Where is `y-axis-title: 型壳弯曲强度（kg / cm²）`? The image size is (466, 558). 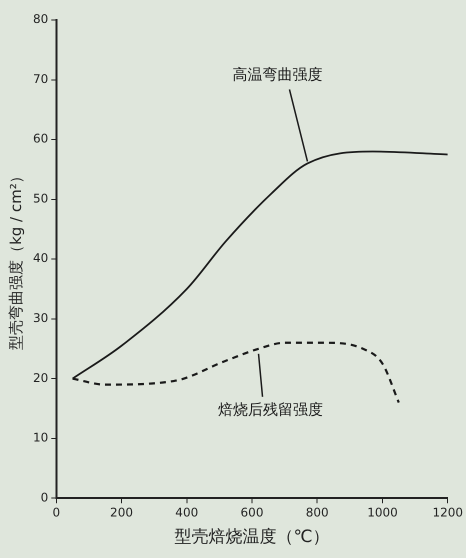 y-axis-title: 型壳弯曲强度（kg / cm²） is located at coordinates (15, 259).